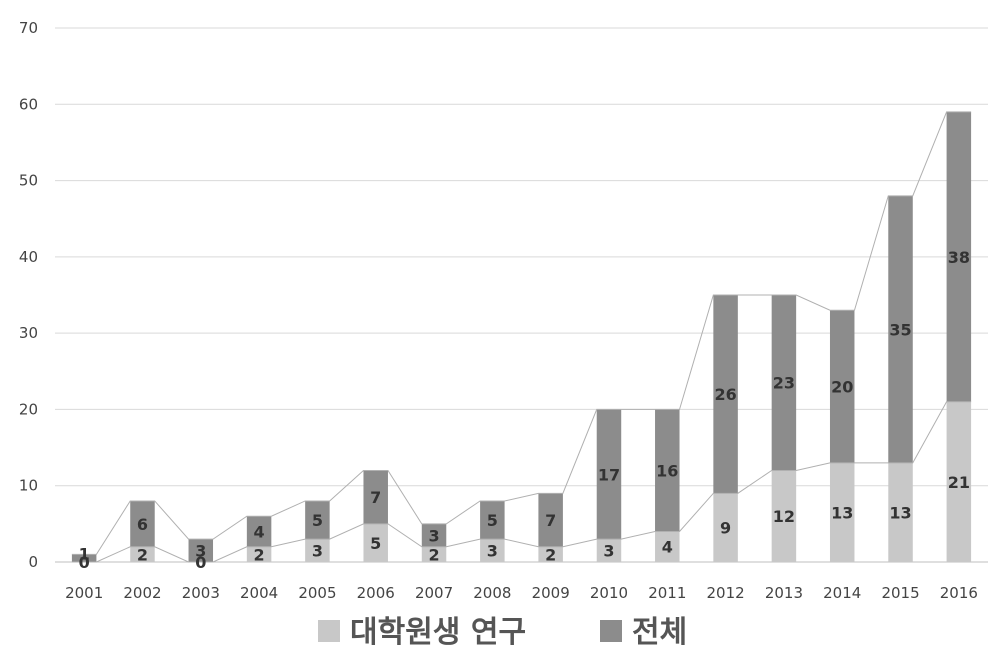  I want to click on data-label-2013-graduate: 12, so click(784, 516).